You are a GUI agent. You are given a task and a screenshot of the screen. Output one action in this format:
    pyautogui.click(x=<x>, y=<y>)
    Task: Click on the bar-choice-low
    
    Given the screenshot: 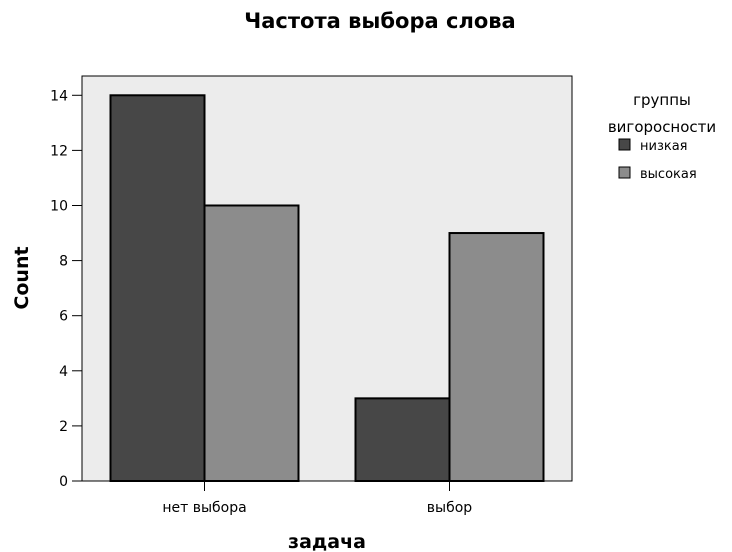 What is the action you would take?
    pyautogui.click(x=402, y=439)
    